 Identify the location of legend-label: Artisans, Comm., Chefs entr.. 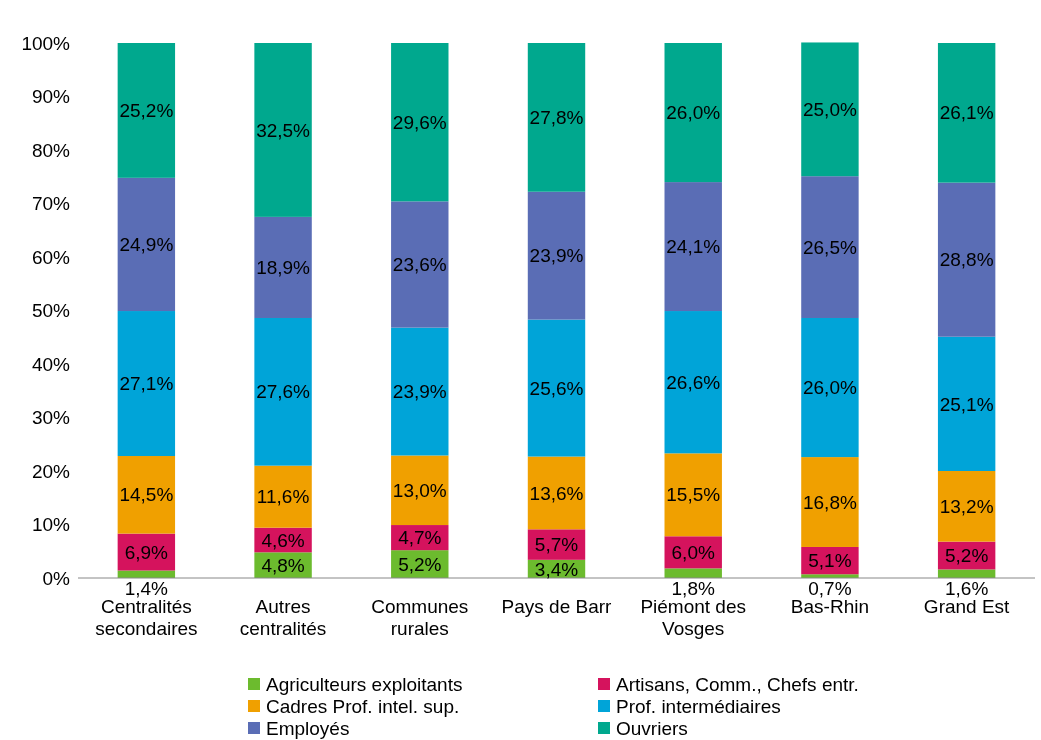
(737, 684).